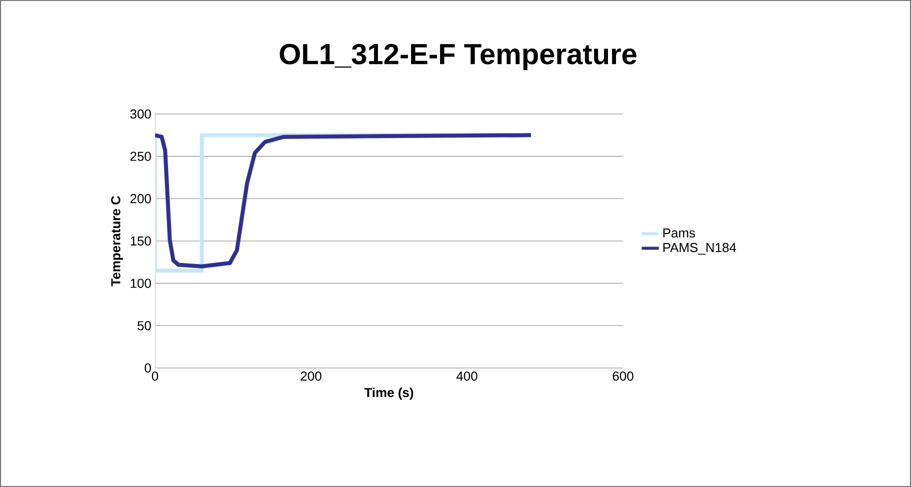 The image size is (911, 487). Describe the element at coordinates (311, 376) in the screenshot. I see `x-tick-label: 200` at that location.